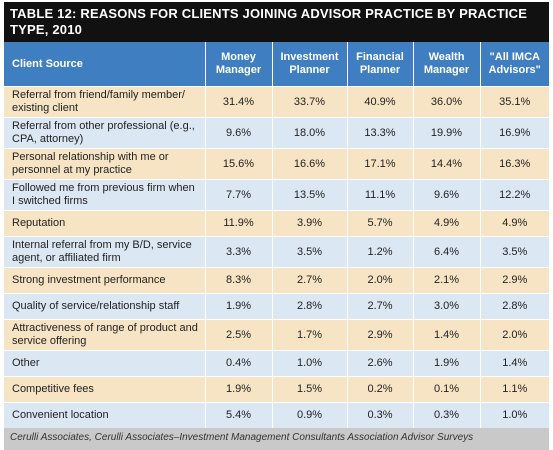 This screenshot has width=553, height=450. What do you see at coordinates (104, 415) in the screenshot?
I see `row-label: Convenient location` at bounding box center [104, 415].